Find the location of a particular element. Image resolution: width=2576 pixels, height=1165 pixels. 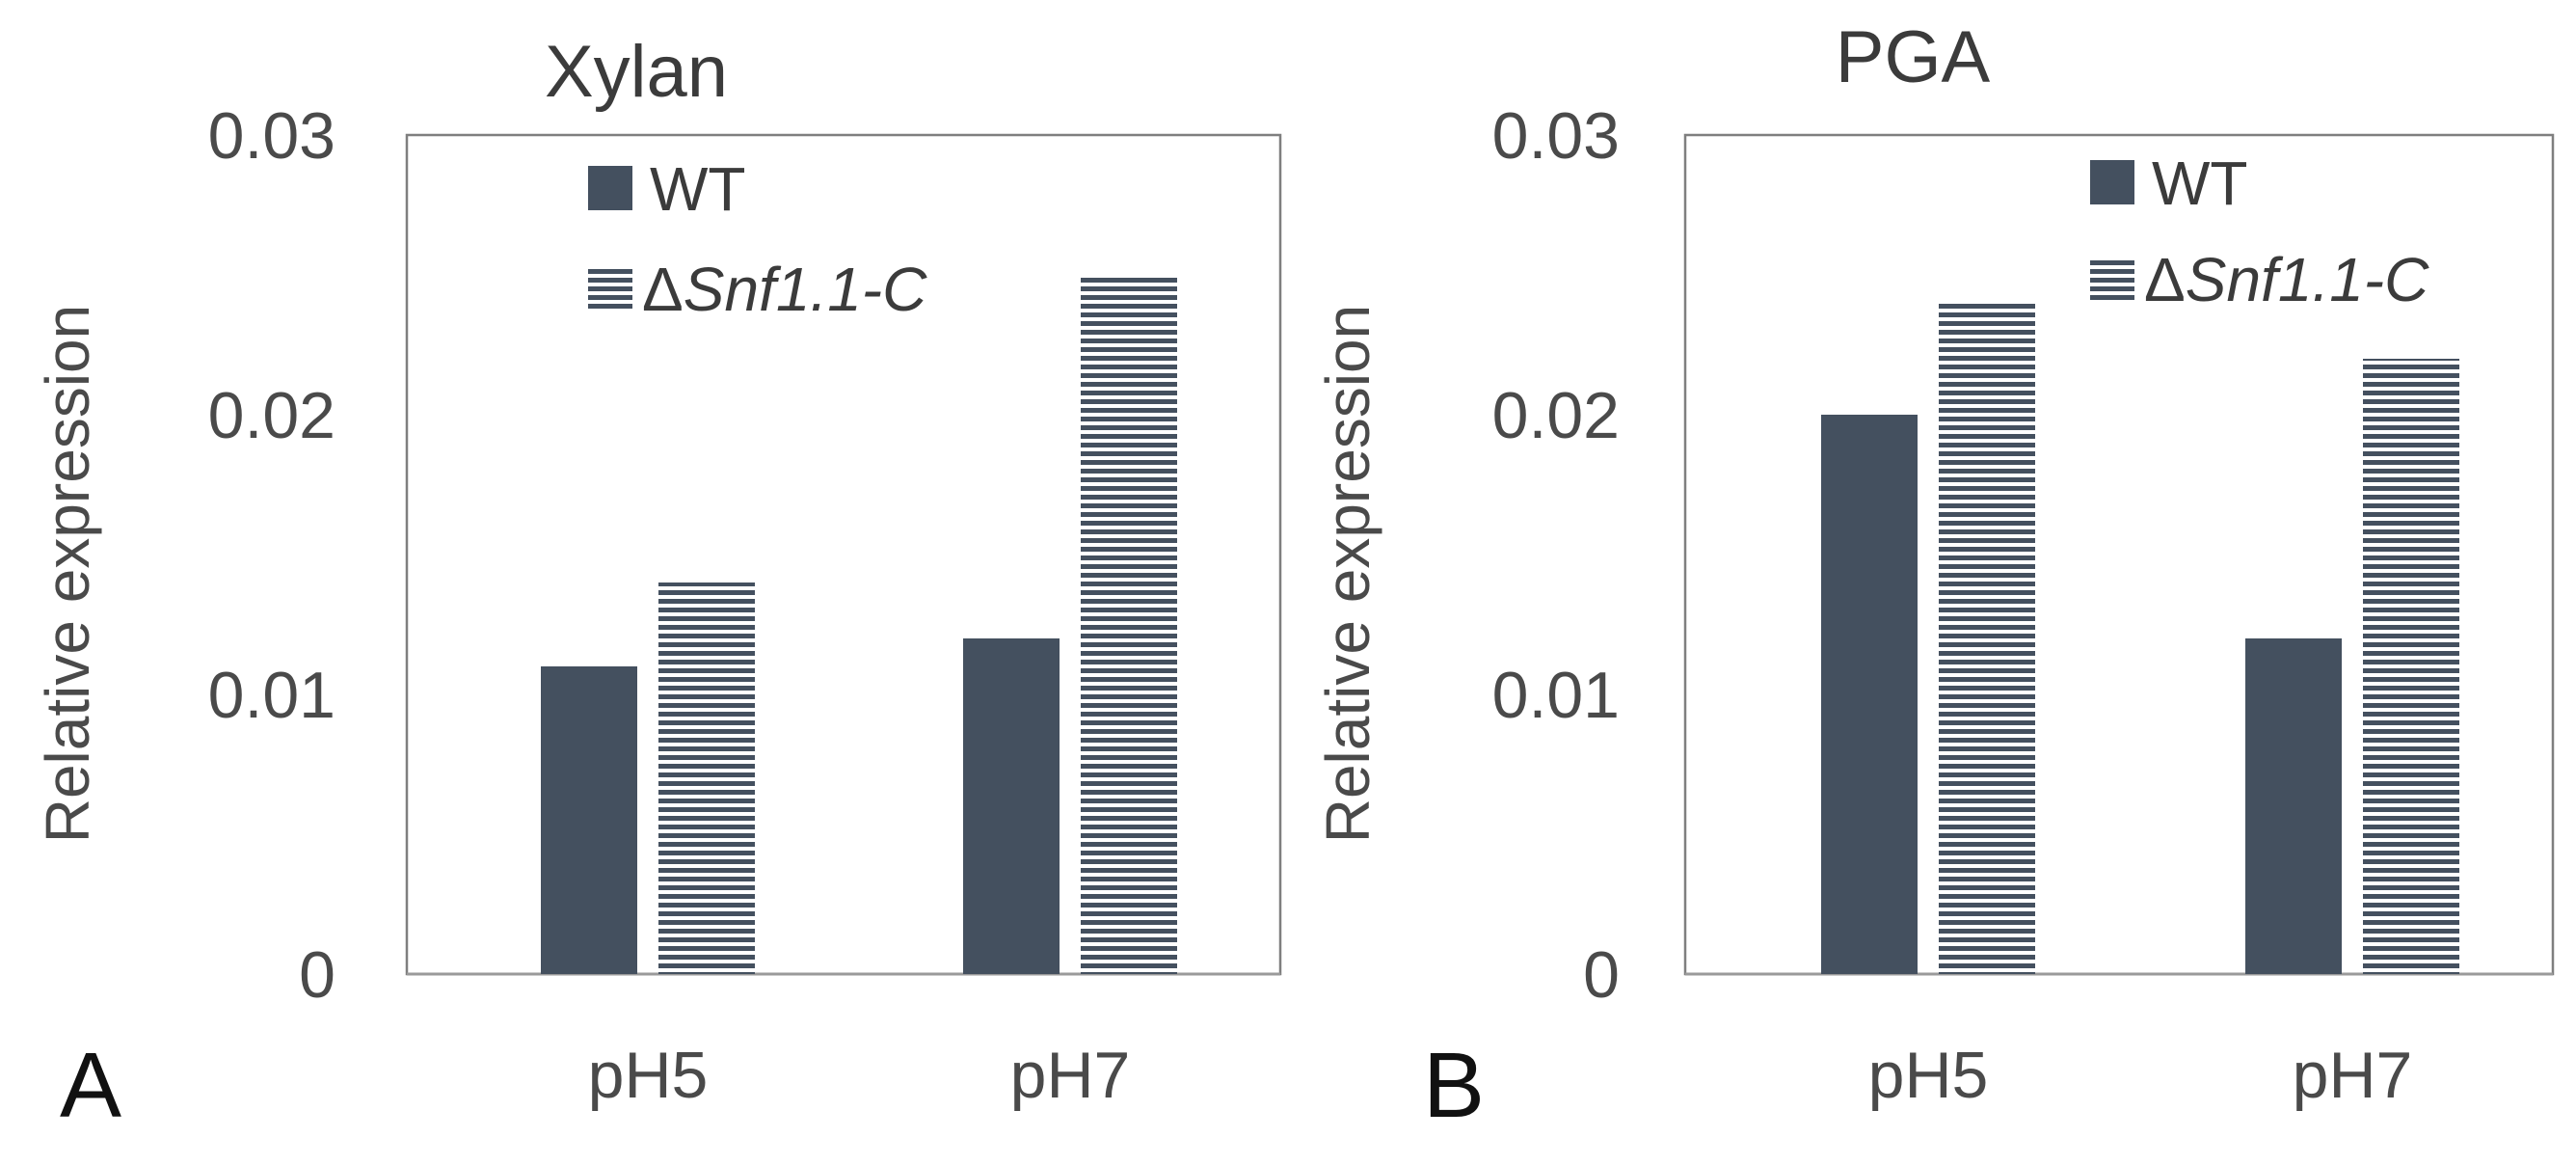

chart-title: Xylan is located at coordinates (636, 72).